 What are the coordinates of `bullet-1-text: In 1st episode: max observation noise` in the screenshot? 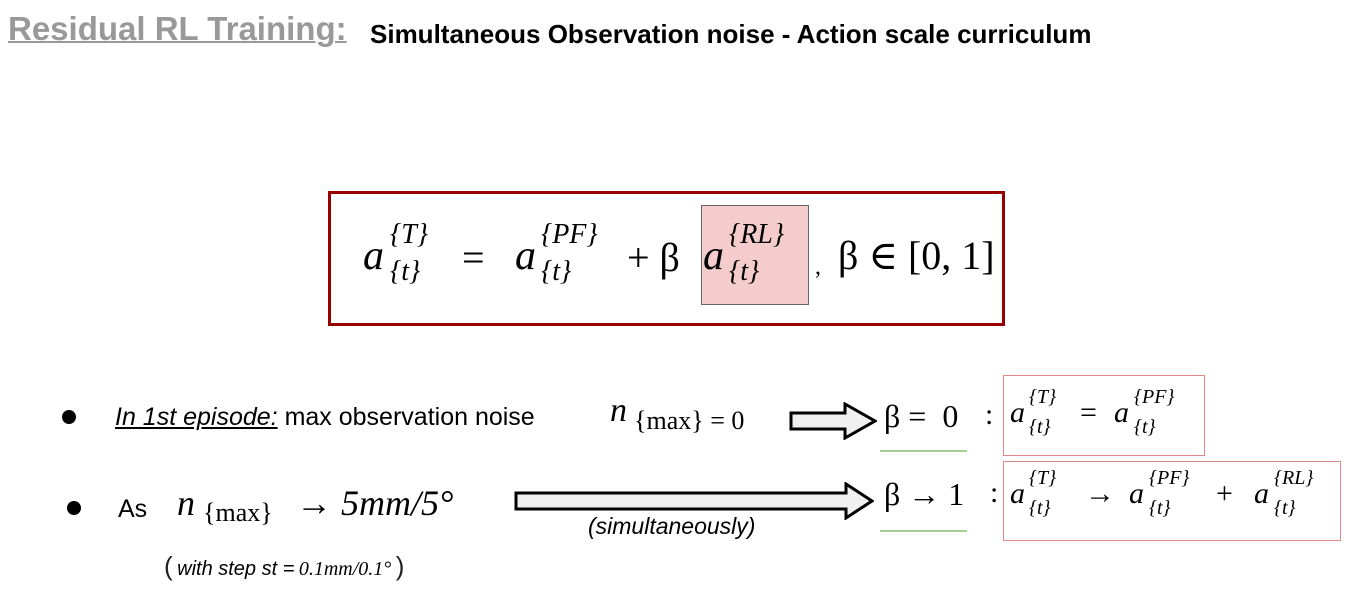 It's located at (325, 417).